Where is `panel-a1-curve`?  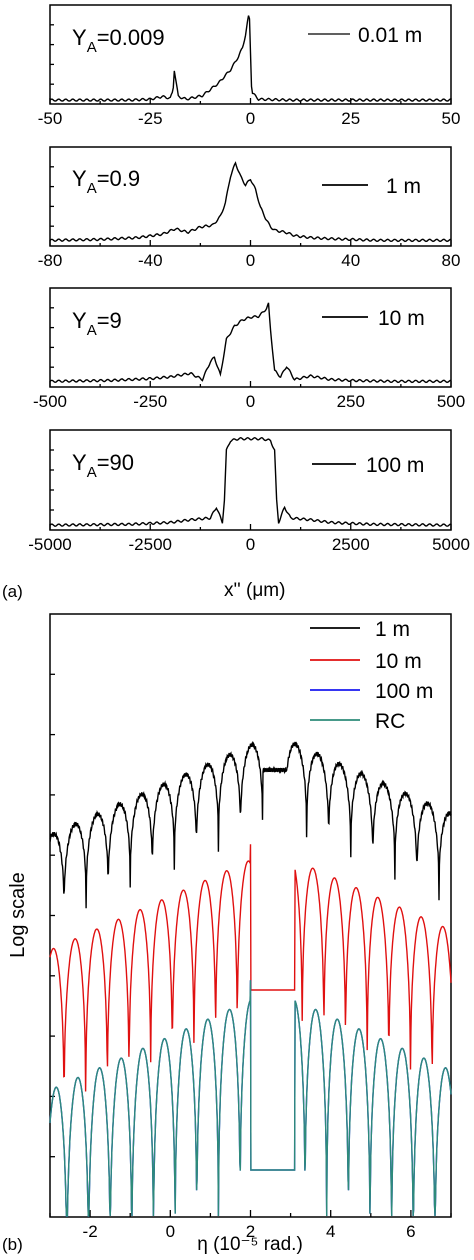 panel-a1-curve is located at coordinates (250, 58).